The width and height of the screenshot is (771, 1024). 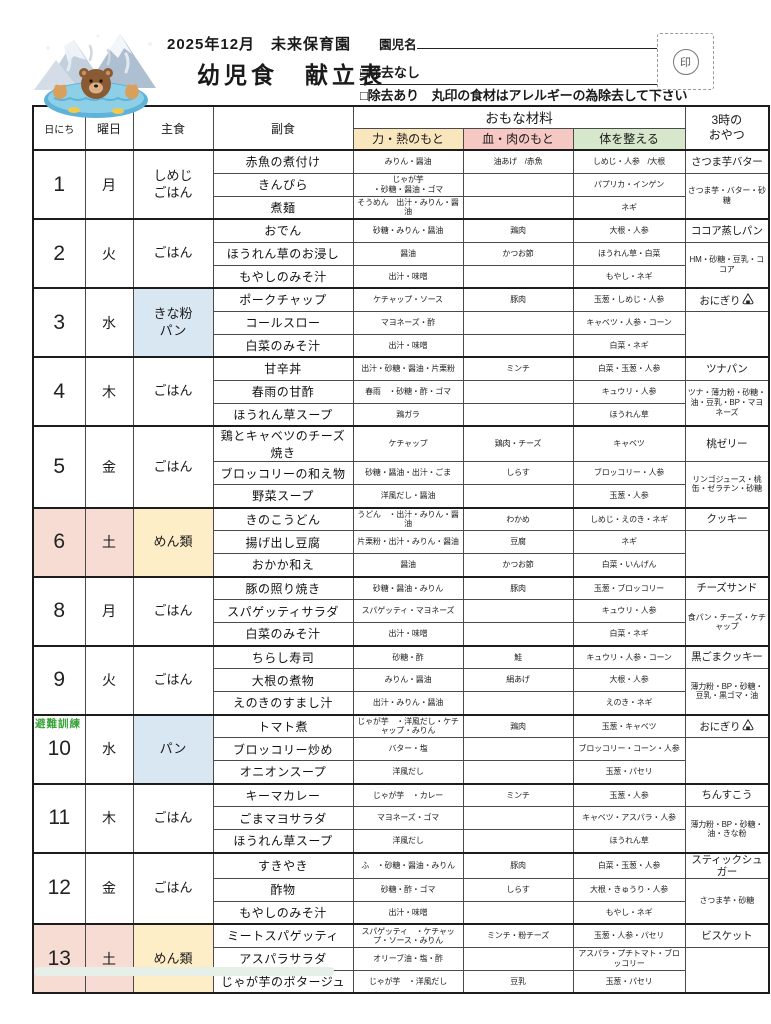 I want to click on dish-name-cell: 煮麺, so click(x=283, y=207).